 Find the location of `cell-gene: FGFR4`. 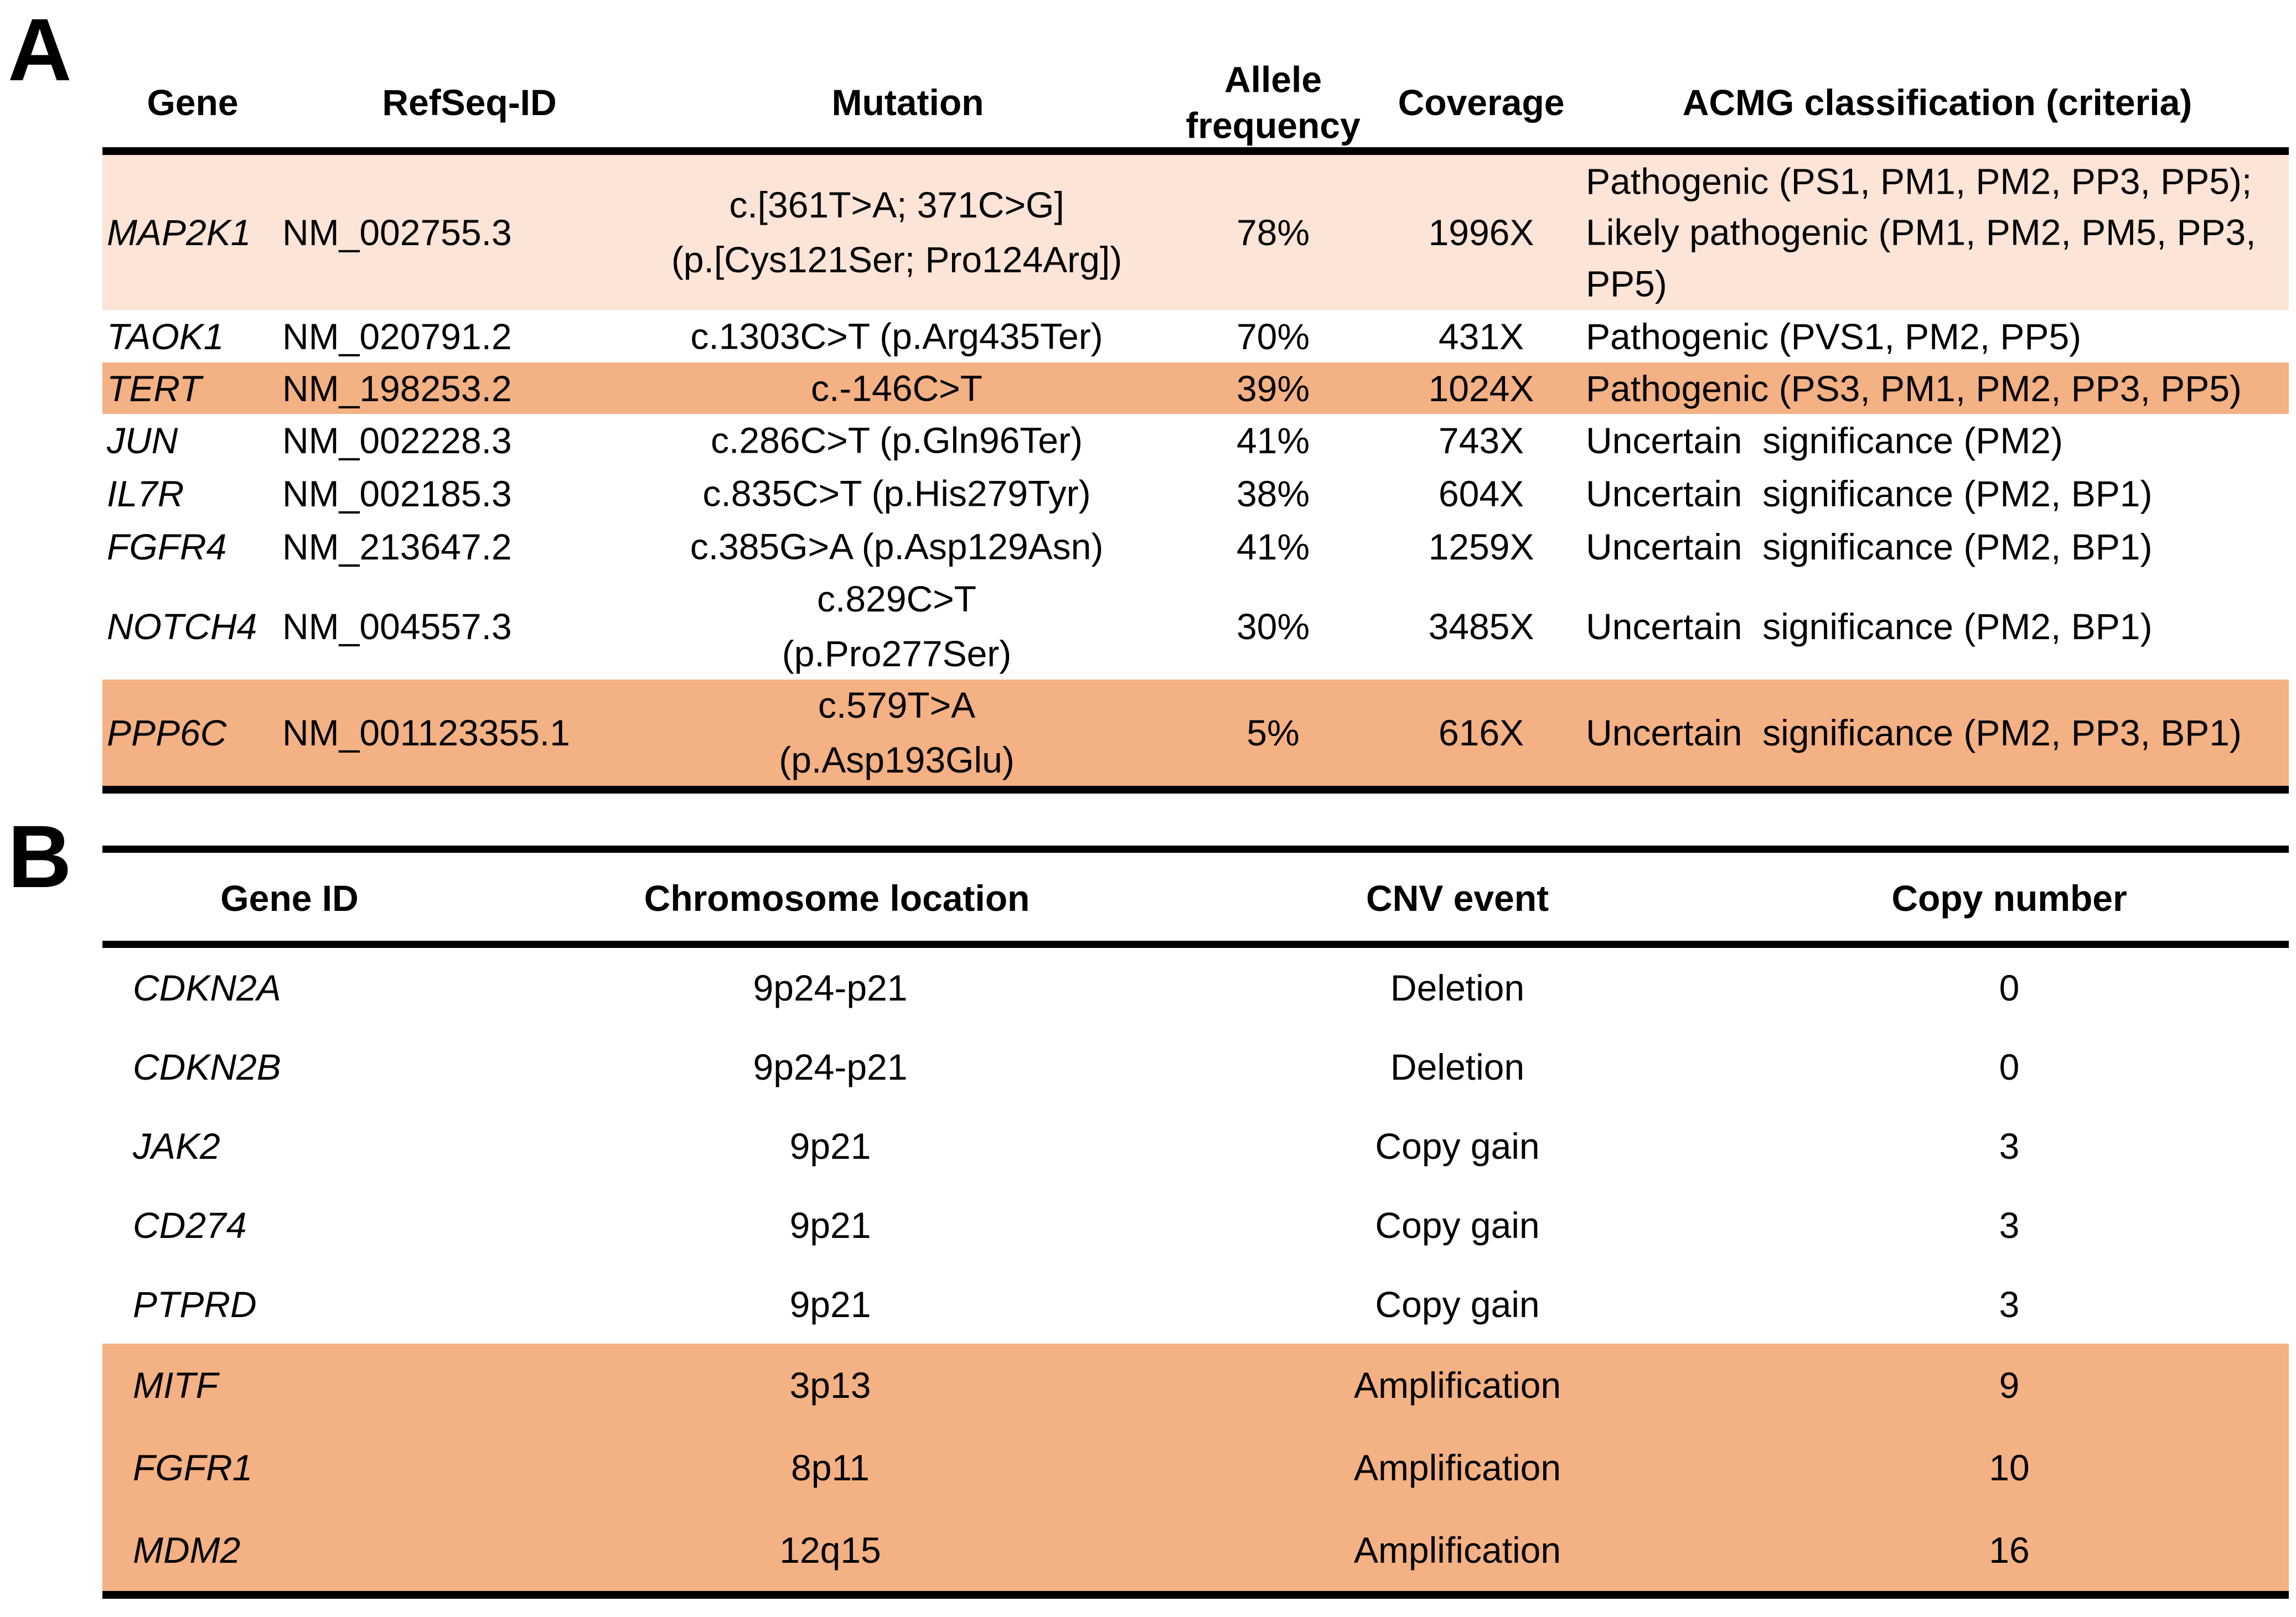

cell-gene: FGFR4 is located at coordinates (167, 546).